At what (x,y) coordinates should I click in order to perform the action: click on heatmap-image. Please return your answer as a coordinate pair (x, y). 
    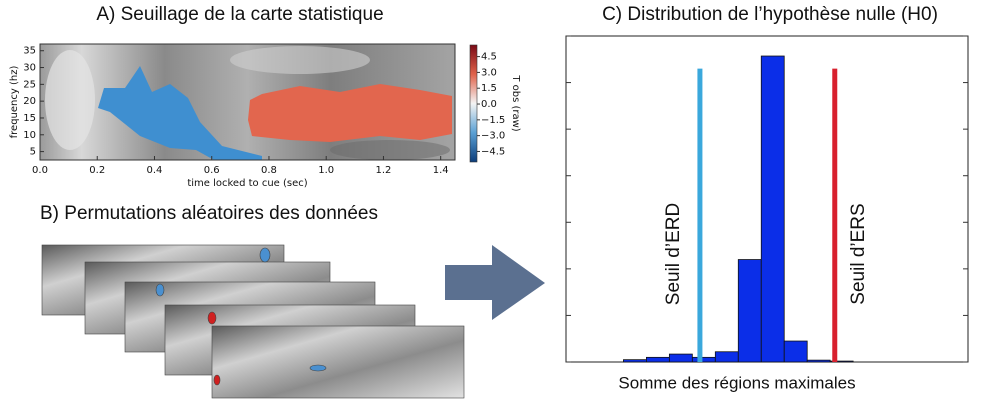
    Looking at the image, I should click on (247, 102).